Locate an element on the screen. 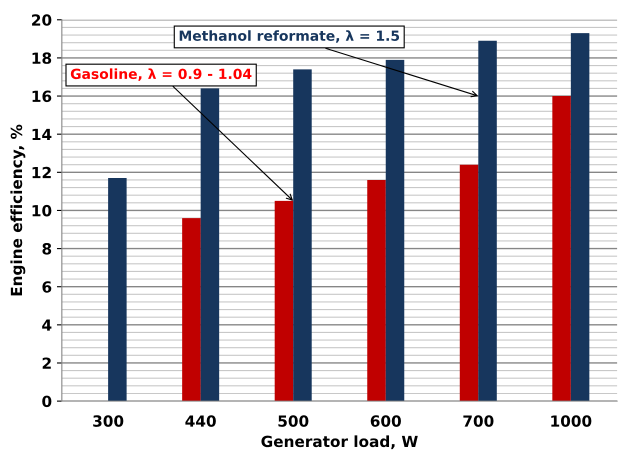  x-tick-label: 440 is located at coordinates (200, 421).